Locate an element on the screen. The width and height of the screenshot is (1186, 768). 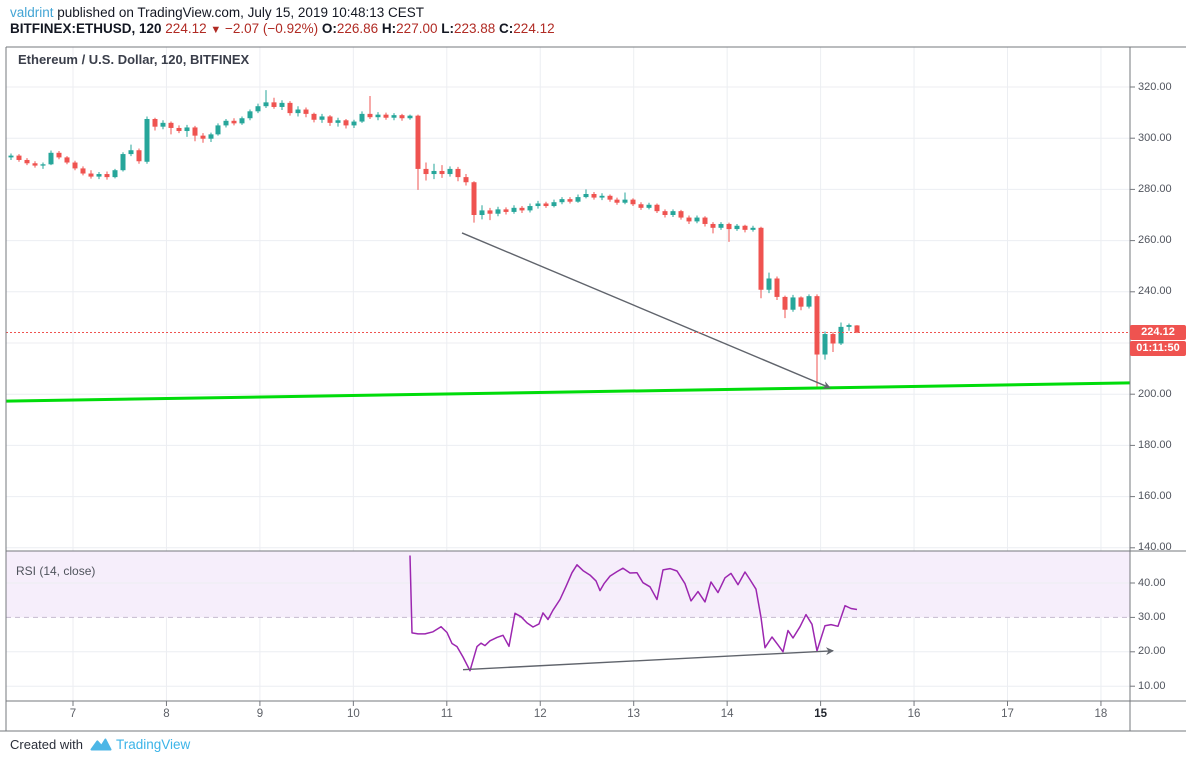
price-axis-label: 140.00 is located at coordinates (1155, 547).